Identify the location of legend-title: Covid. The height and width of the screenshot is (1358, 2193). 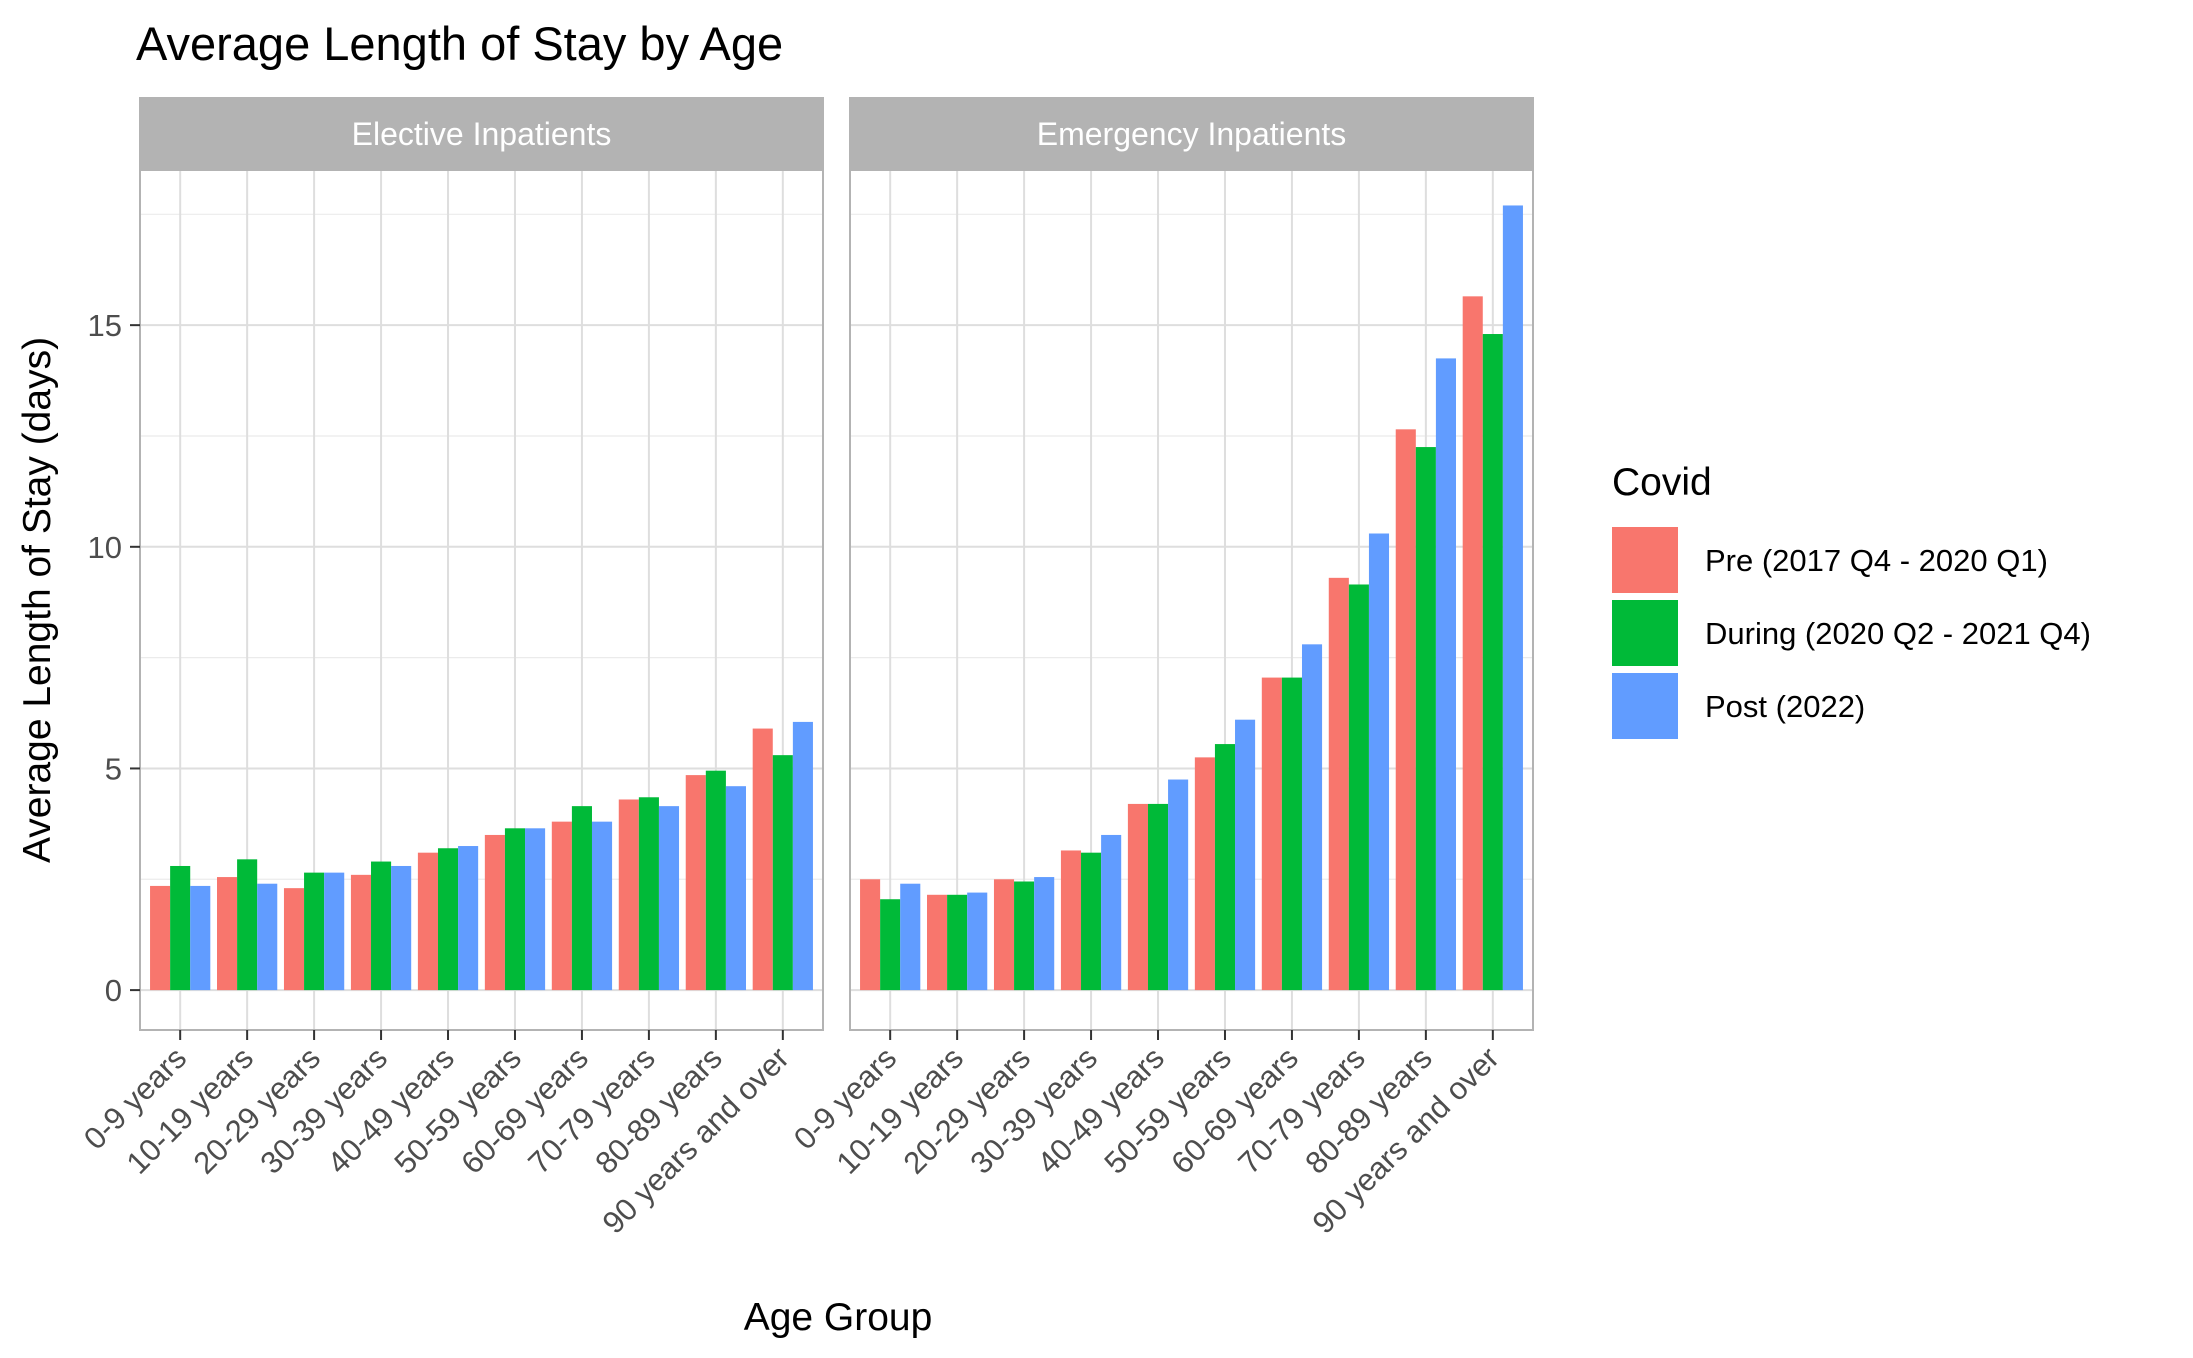
(1662, 482).